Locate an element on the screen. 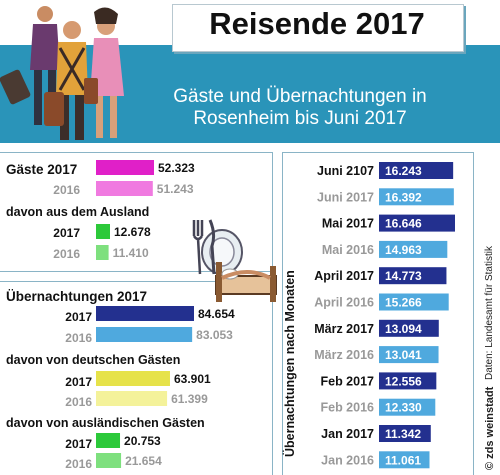 The image size is (500, 475). month-value: 11.061 is located at coordinates (403, 460).